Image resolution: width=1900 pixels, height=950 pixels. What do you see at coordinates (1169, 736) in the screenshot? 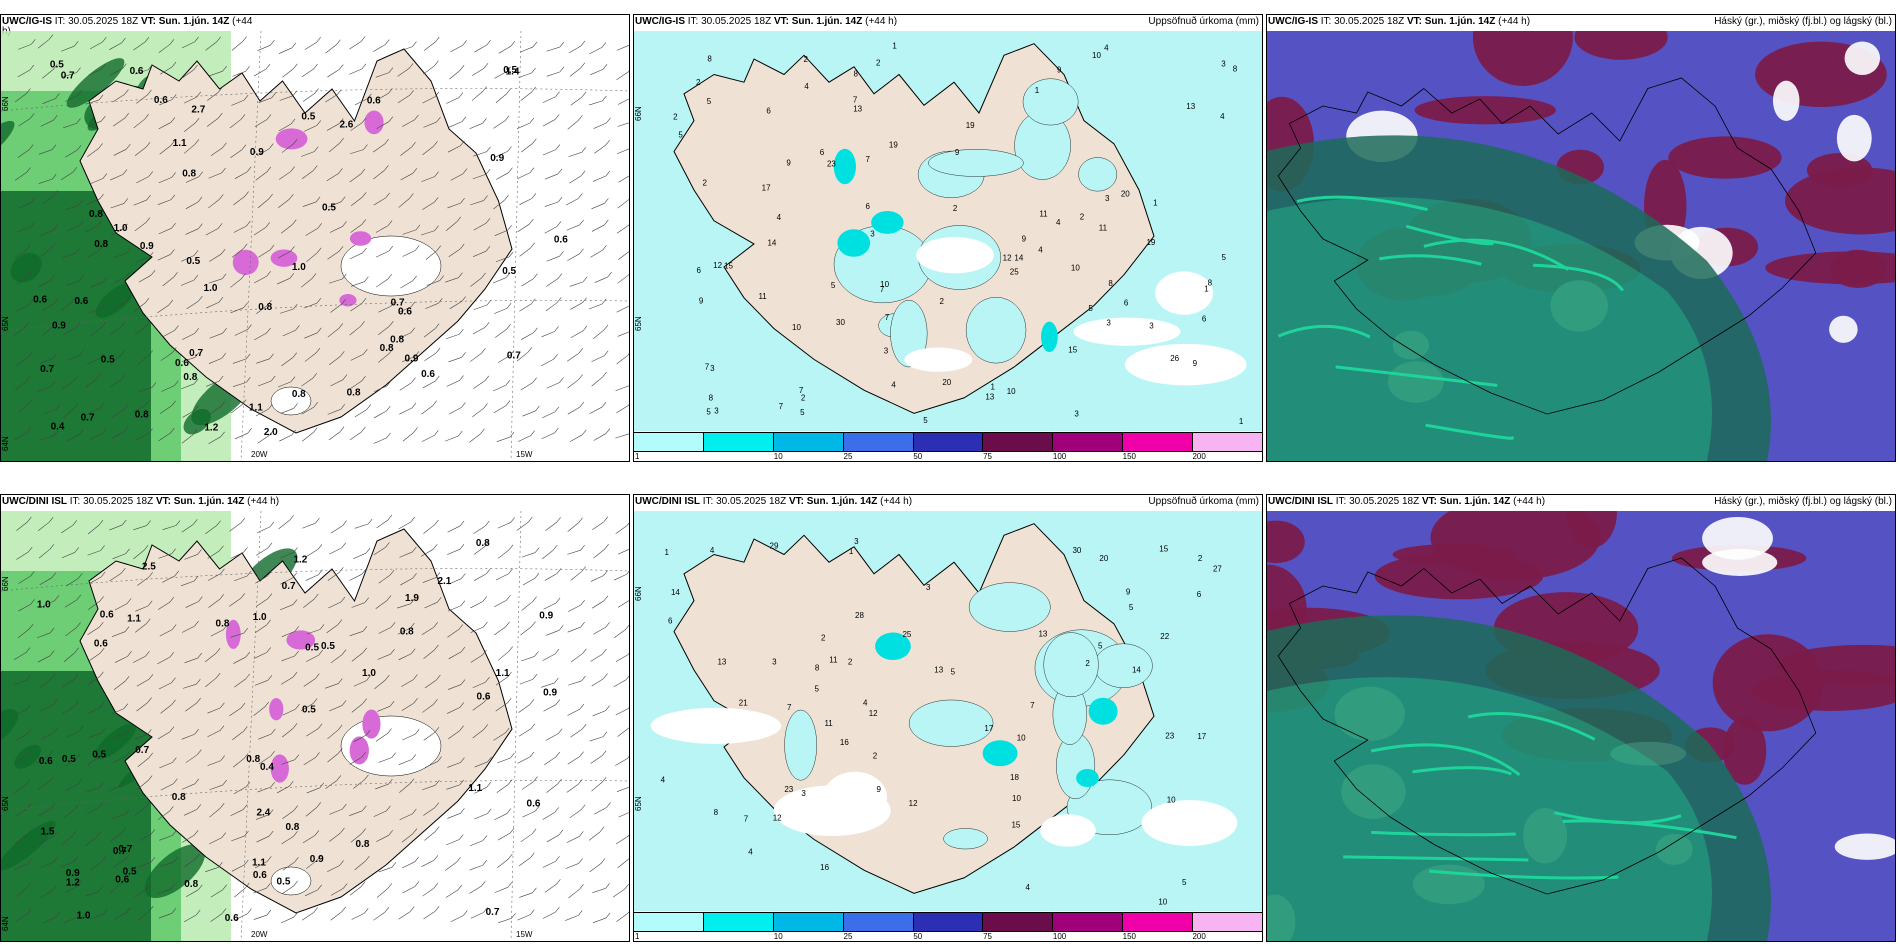
I see `precip-value: 23` at bounding box center [1169, 736].